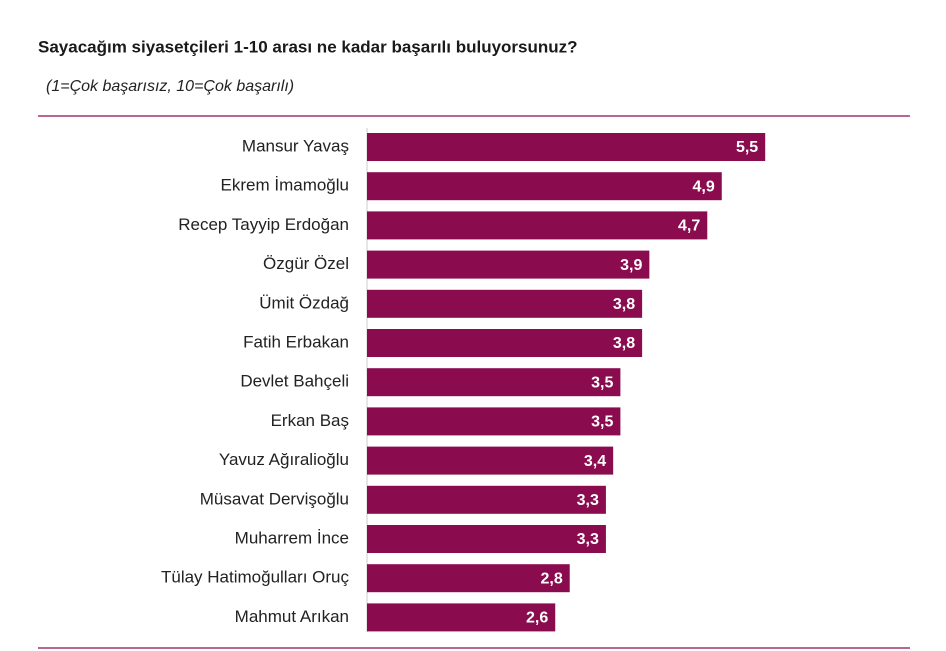  Describe the element at coordinates (537, 618) in the screenshot. I see `value-label: 2,6` at that location.